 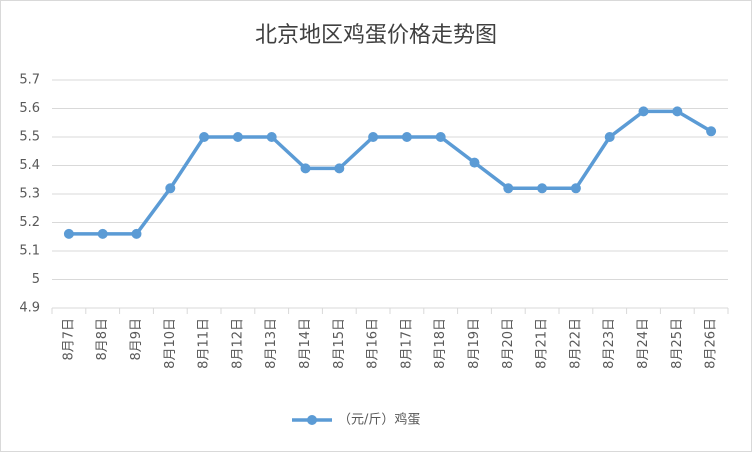 What do you see at coordinates (29, 251) in the screenshot?
I see `y-tick-label: 5.1` at bounding box center [29, 251].